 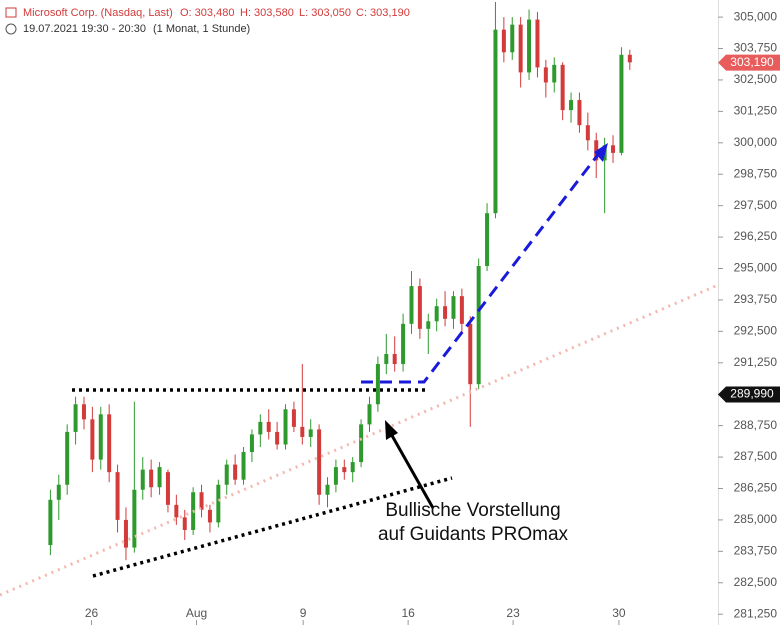 I want to click on x-tick-label: 16, so click(x=408, y=613).